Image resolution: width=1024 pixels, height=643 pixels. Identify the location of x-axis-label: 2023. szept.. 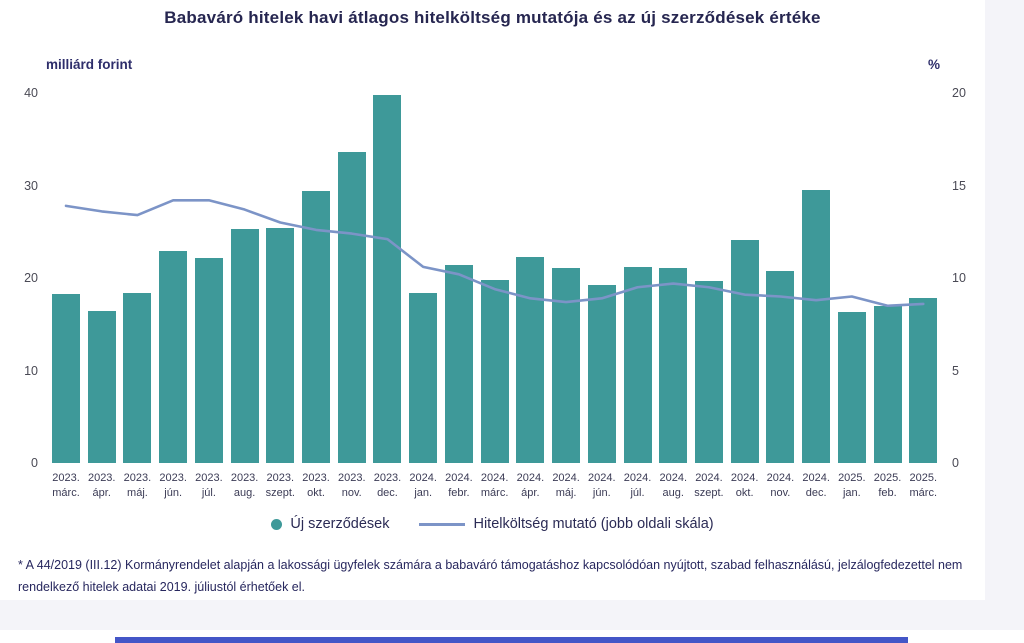
(280, 485).